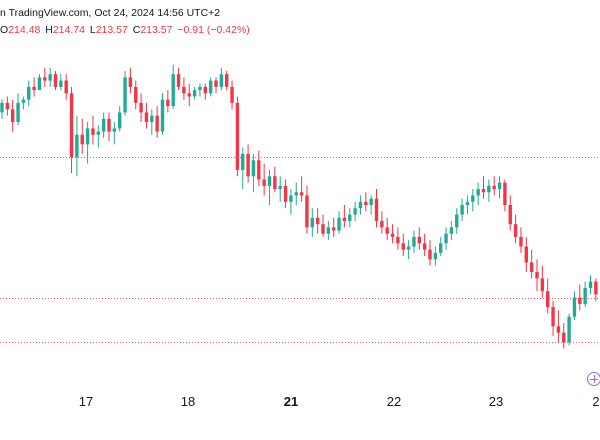 Image resolution: width=600 pixels, height=440 pixels. What do you see at coordinates (49, 30) in the screenshot?
I see `high-label: H` at bounding box center [49, 30].